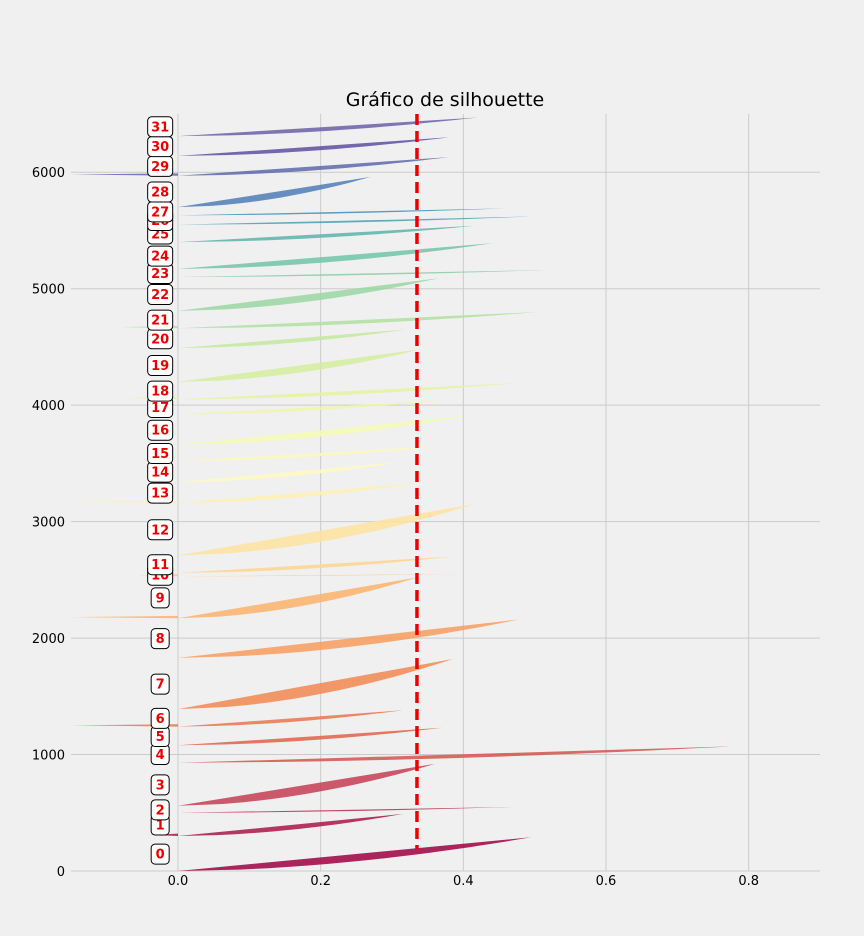  What do you see at coordinates (48, 756) in the screenshot?
I see `y-tick-label: 1000` at bounding box center [48, 756].